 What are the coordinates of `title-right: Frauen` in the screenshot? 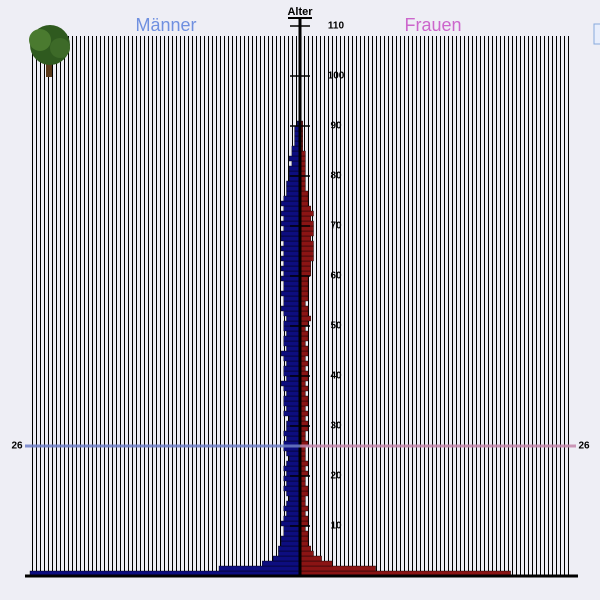 It's located at (432, 25).